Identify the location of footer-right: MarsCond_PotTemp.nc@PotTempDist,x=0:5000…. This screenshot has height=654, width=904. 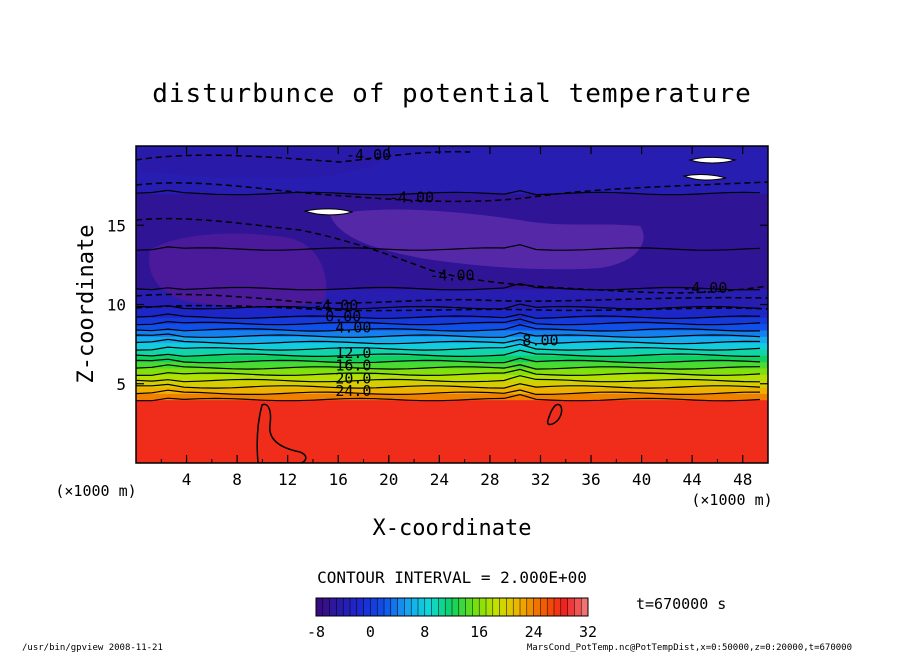
(689, 648).